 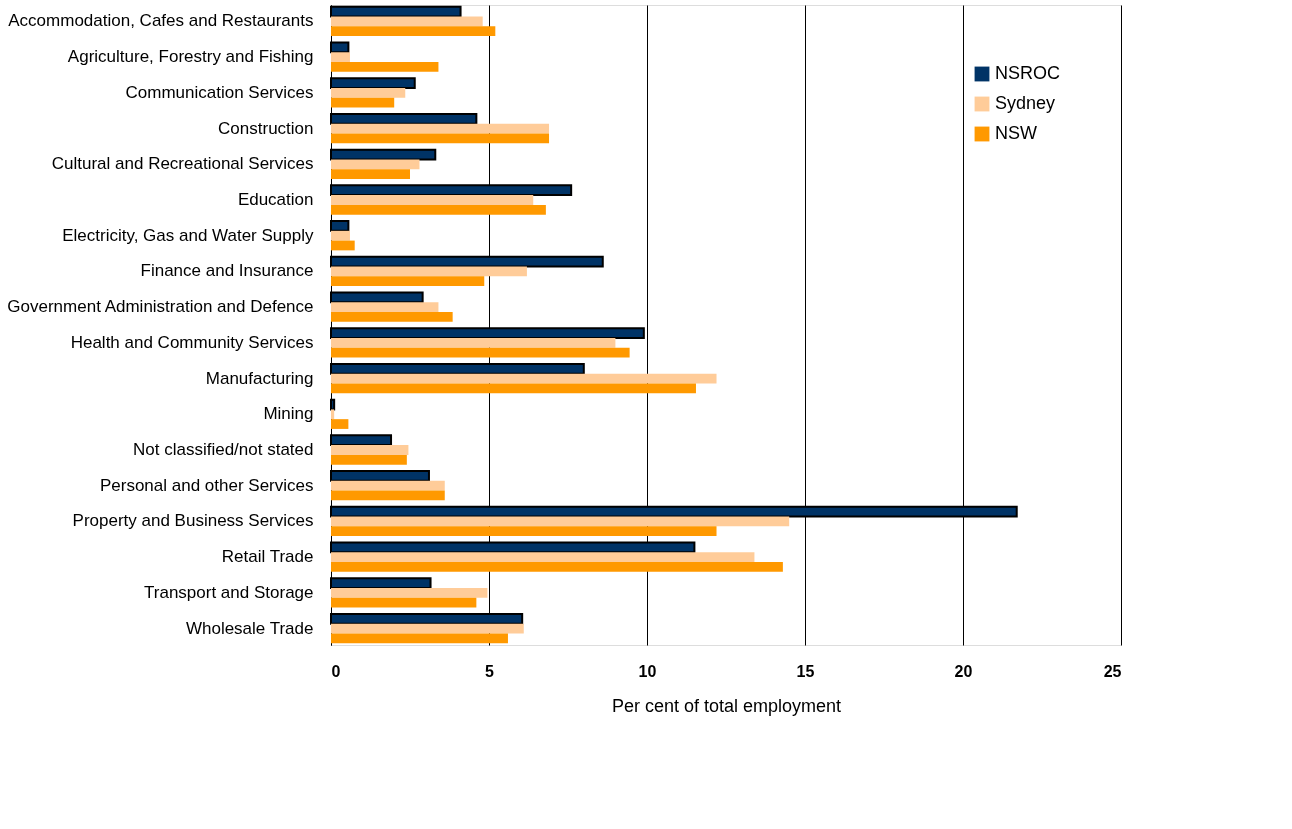 I want to click on y-tick-label: Communication Services, so click(x=219, y=92).